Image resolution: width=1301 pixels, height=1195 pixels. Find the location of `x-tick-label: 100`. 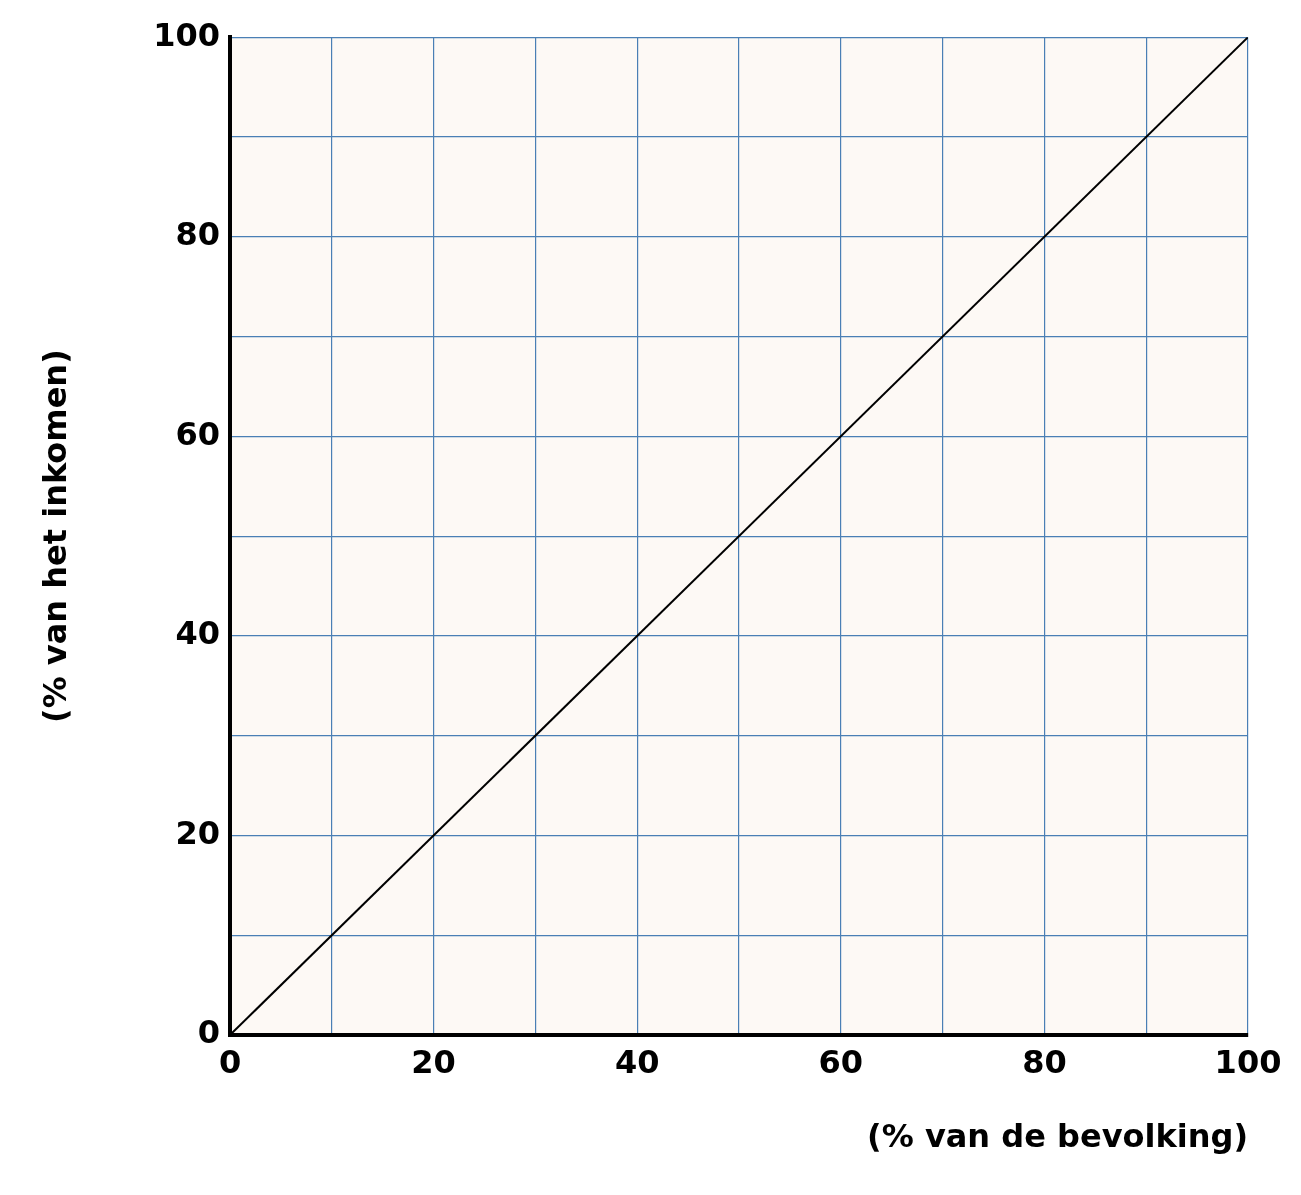

x-tick-label: 100 is located at coordinates (1248, 1061).